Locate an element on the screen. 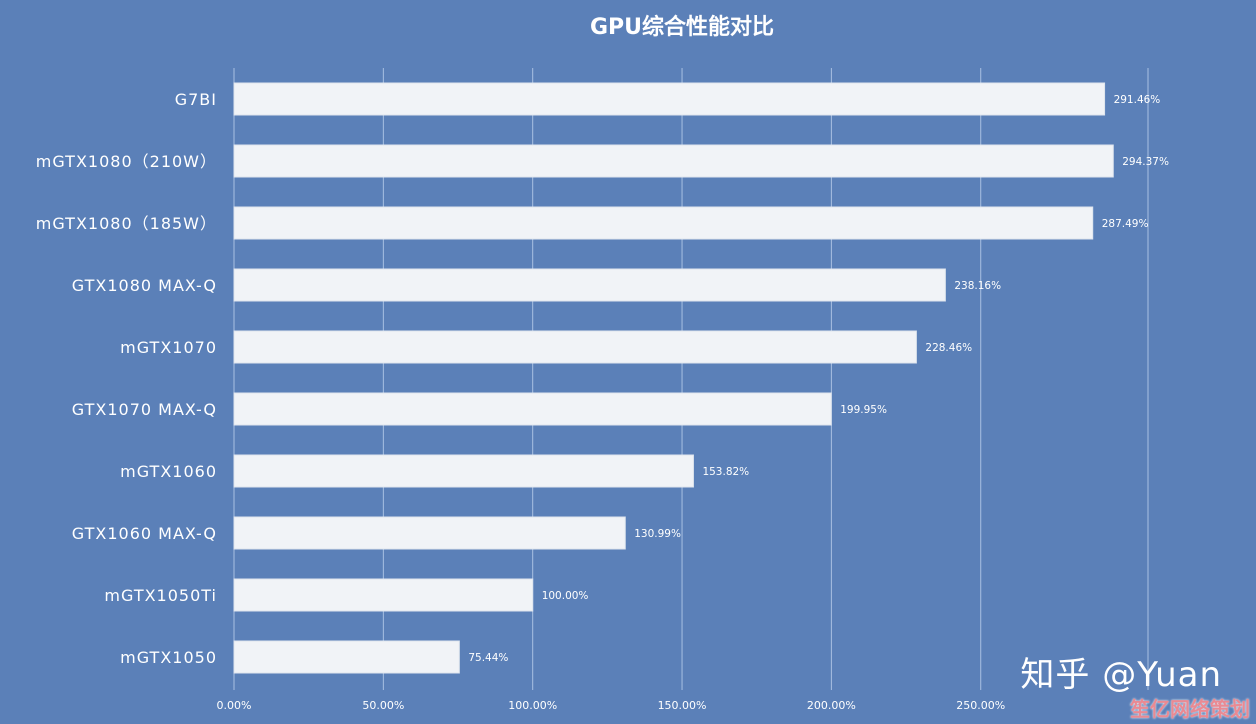 The image size is (1256, 724). category-label: mGTX1080（185W） is located at coordinates (126, 223).